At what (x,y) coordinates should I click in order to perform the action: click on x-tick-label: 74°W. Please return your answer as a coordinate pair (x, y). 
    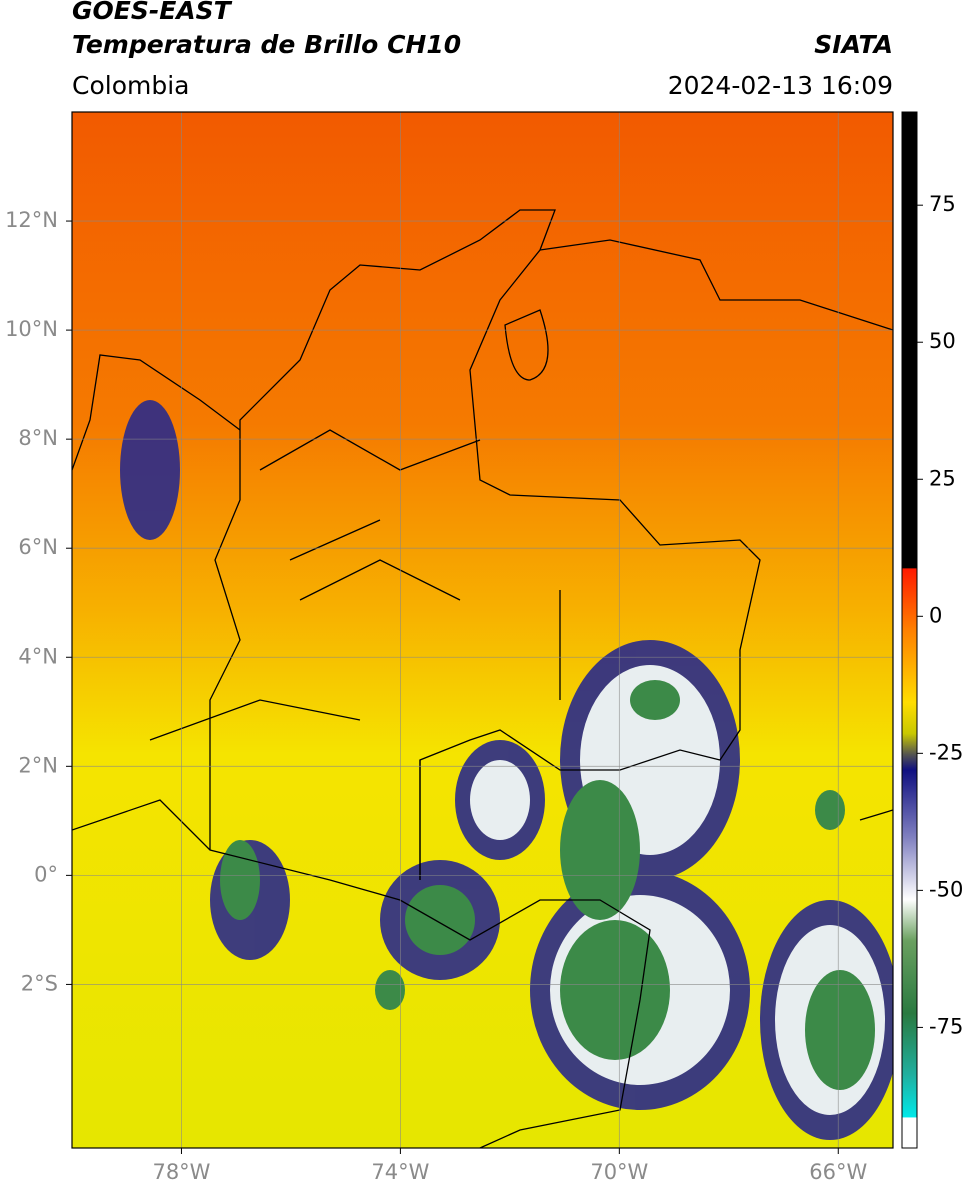
    Looking at the image, I should click on (400, 1172).